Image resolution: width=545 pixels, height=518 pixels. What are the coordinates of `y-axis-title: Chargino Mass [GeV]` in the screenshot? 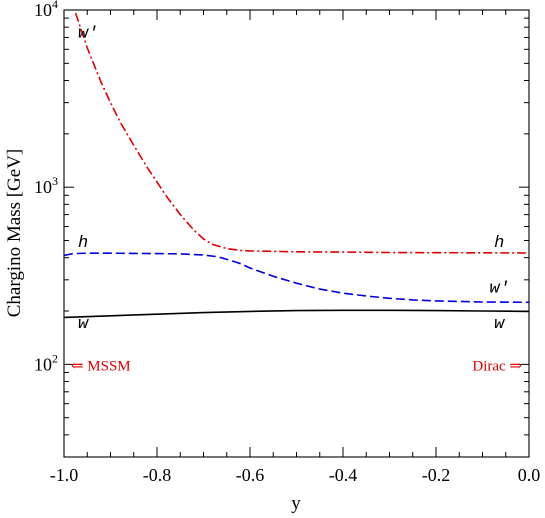 It's located at (14, 233).